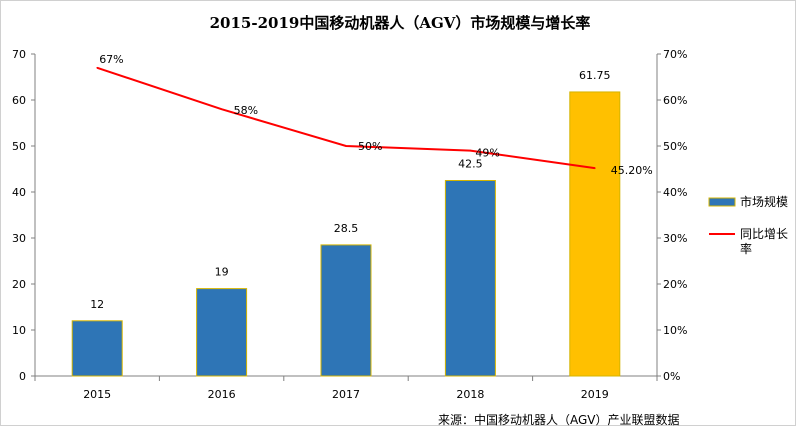  I want to click on y-left-tick-label: 10, so click(19, 330).